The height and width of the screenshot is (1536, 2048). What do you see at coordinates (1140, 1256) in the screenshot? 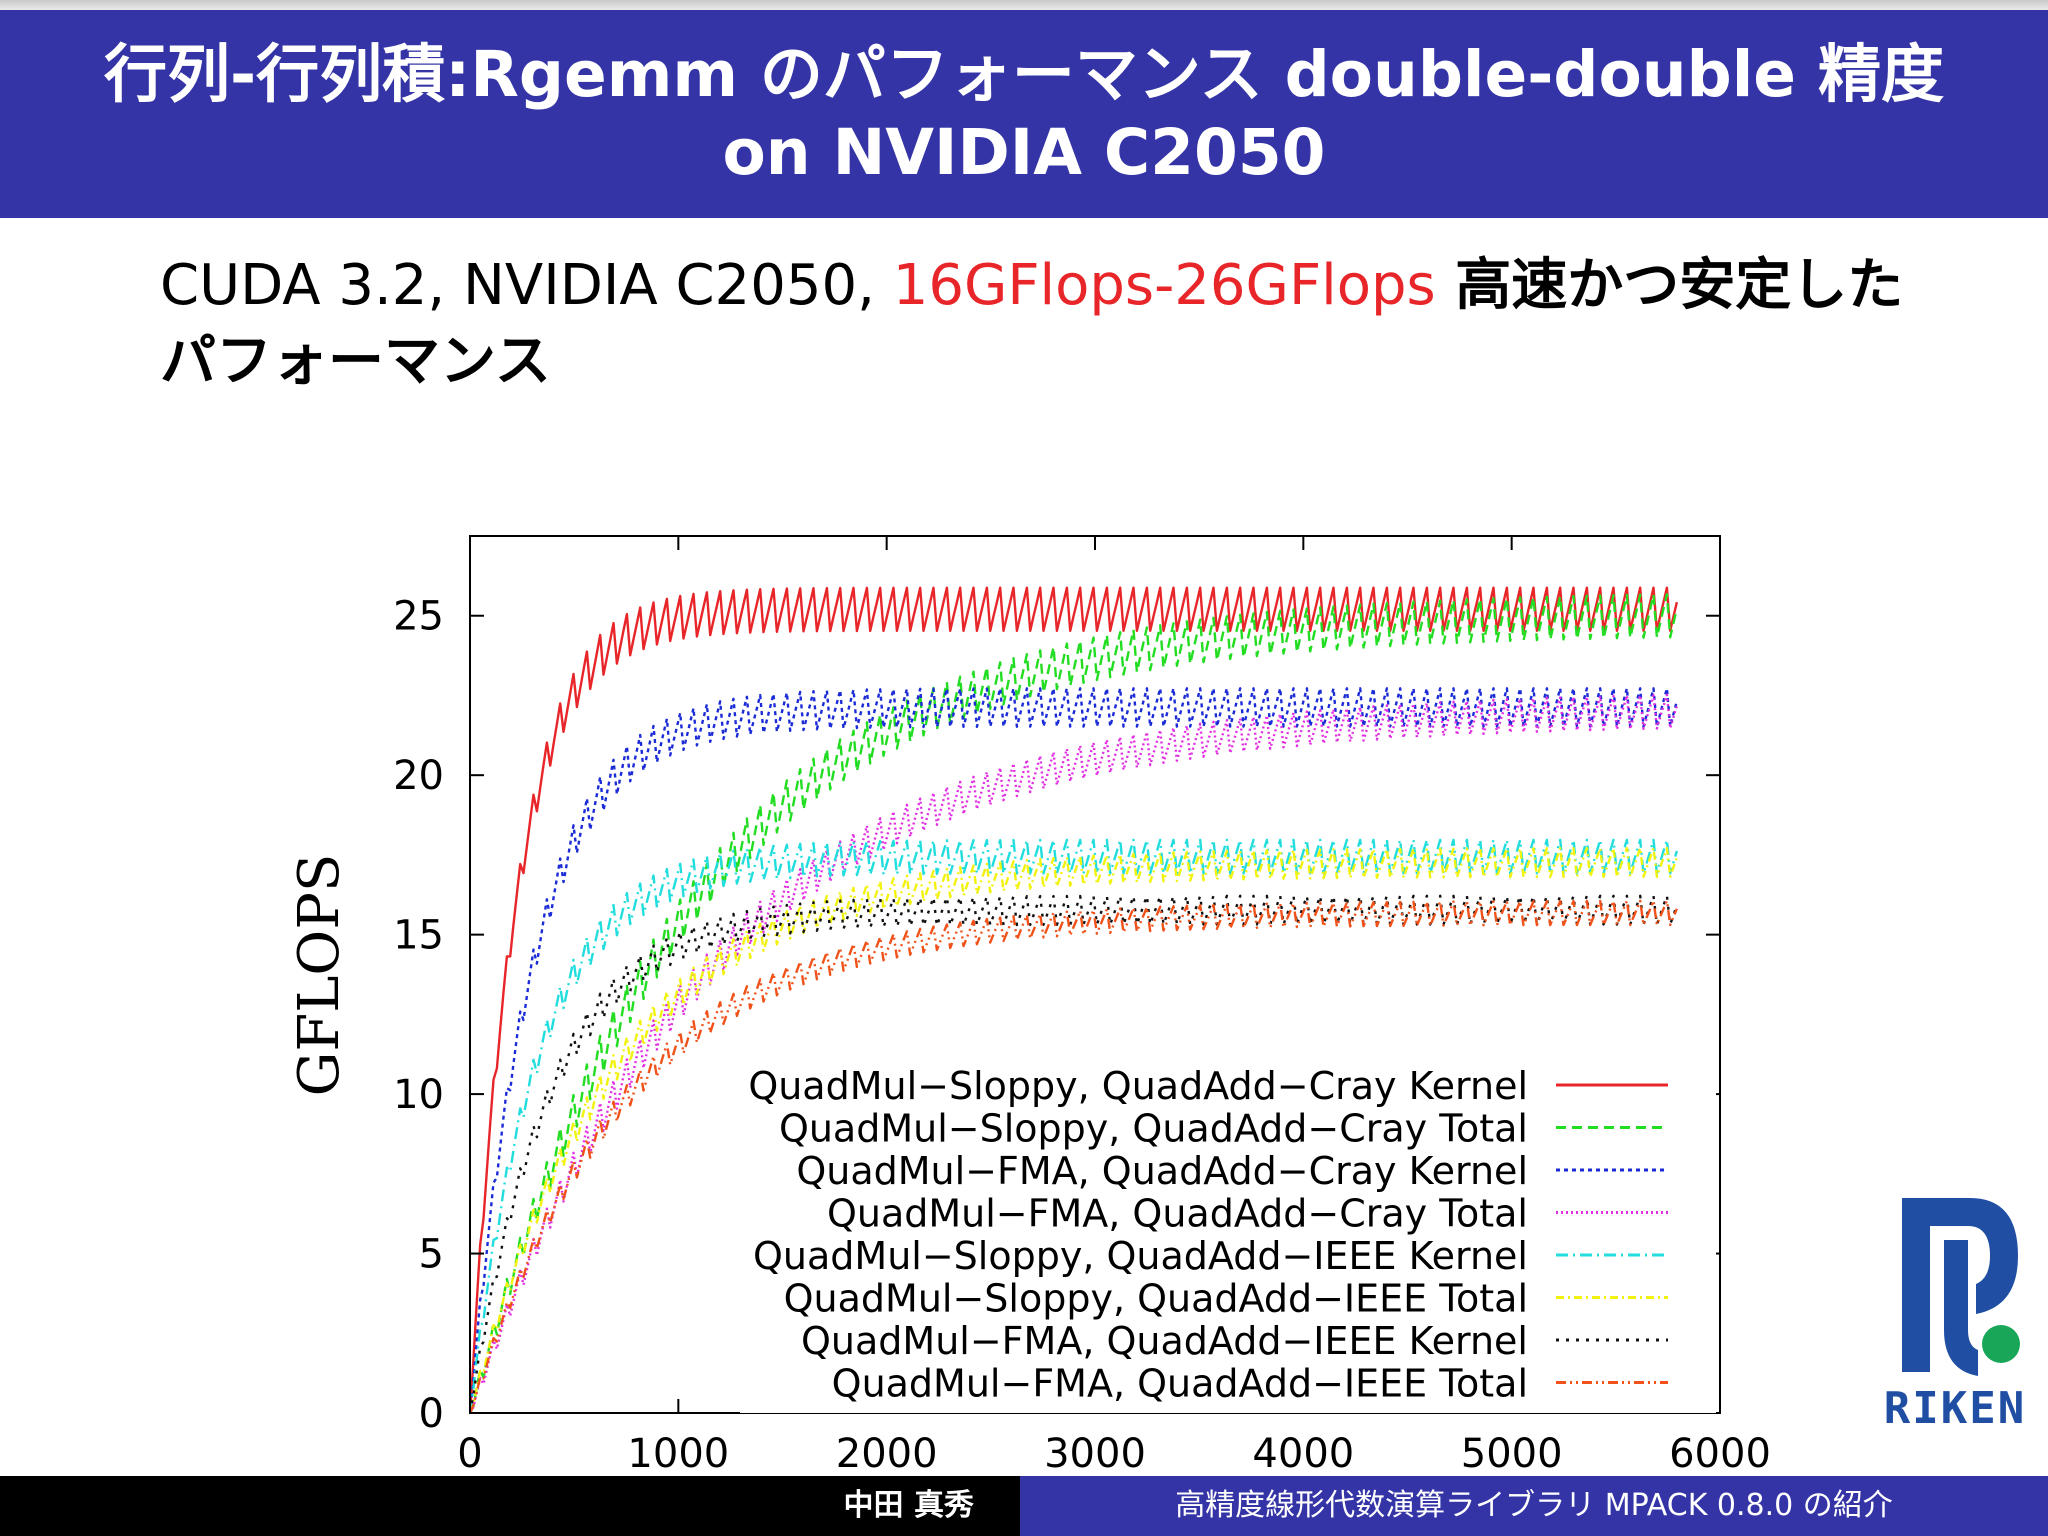
I see `legend-label-5: QuadMul−Sloppy, QuadAdd−IEEE Kernel` at bounding box center [1140, 1256].